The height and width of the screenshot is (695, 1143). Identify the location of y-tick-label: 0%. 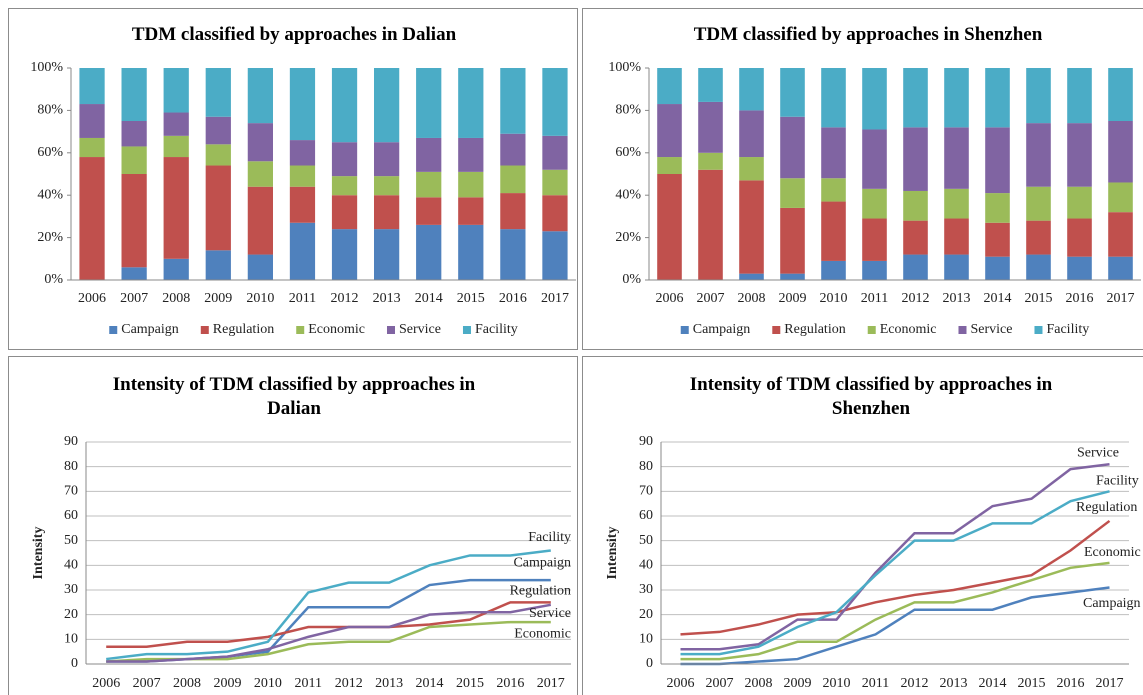
(631, 279).